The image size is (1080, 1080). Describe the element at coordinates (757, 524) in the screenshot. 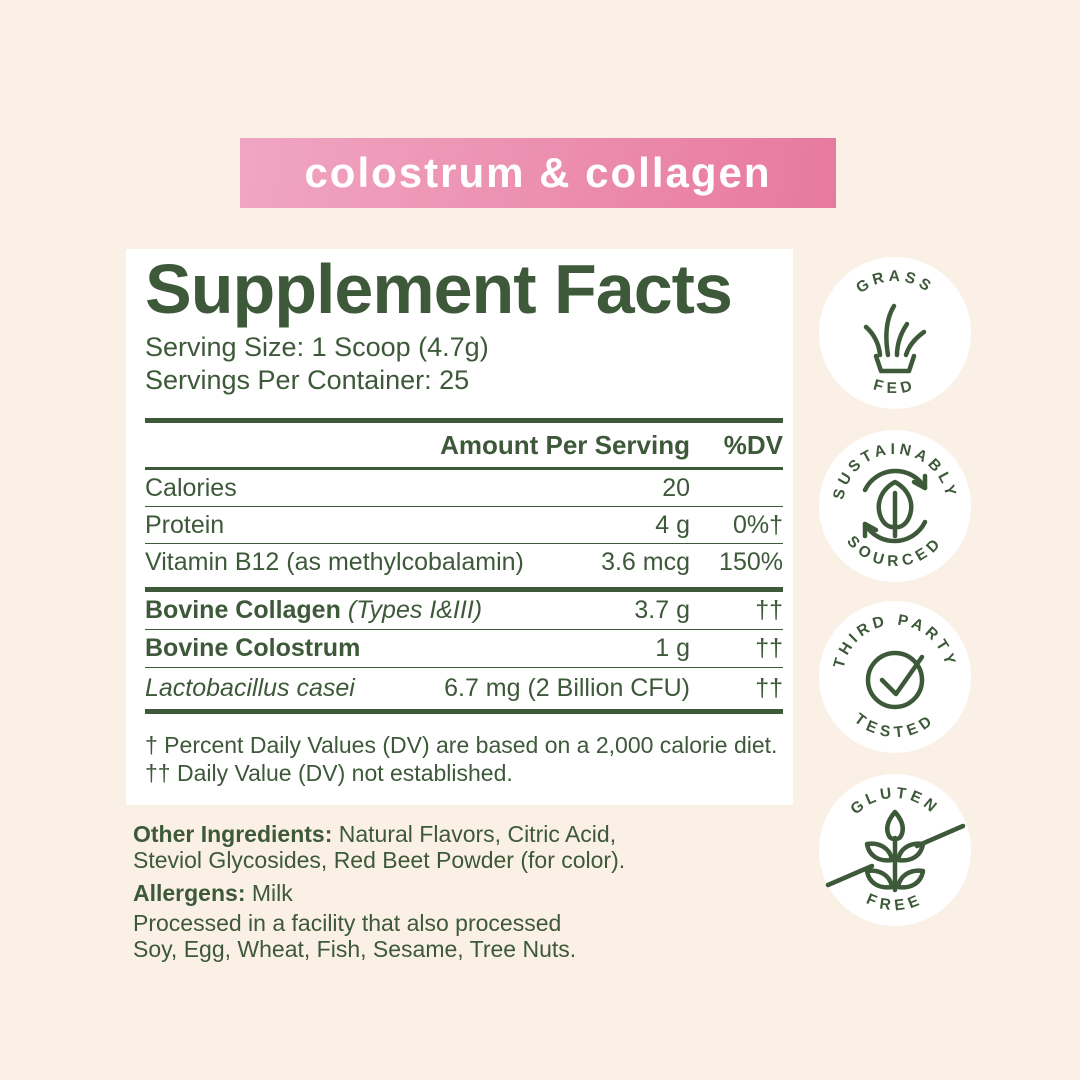

I see `dv-value: 0%†` at that location.